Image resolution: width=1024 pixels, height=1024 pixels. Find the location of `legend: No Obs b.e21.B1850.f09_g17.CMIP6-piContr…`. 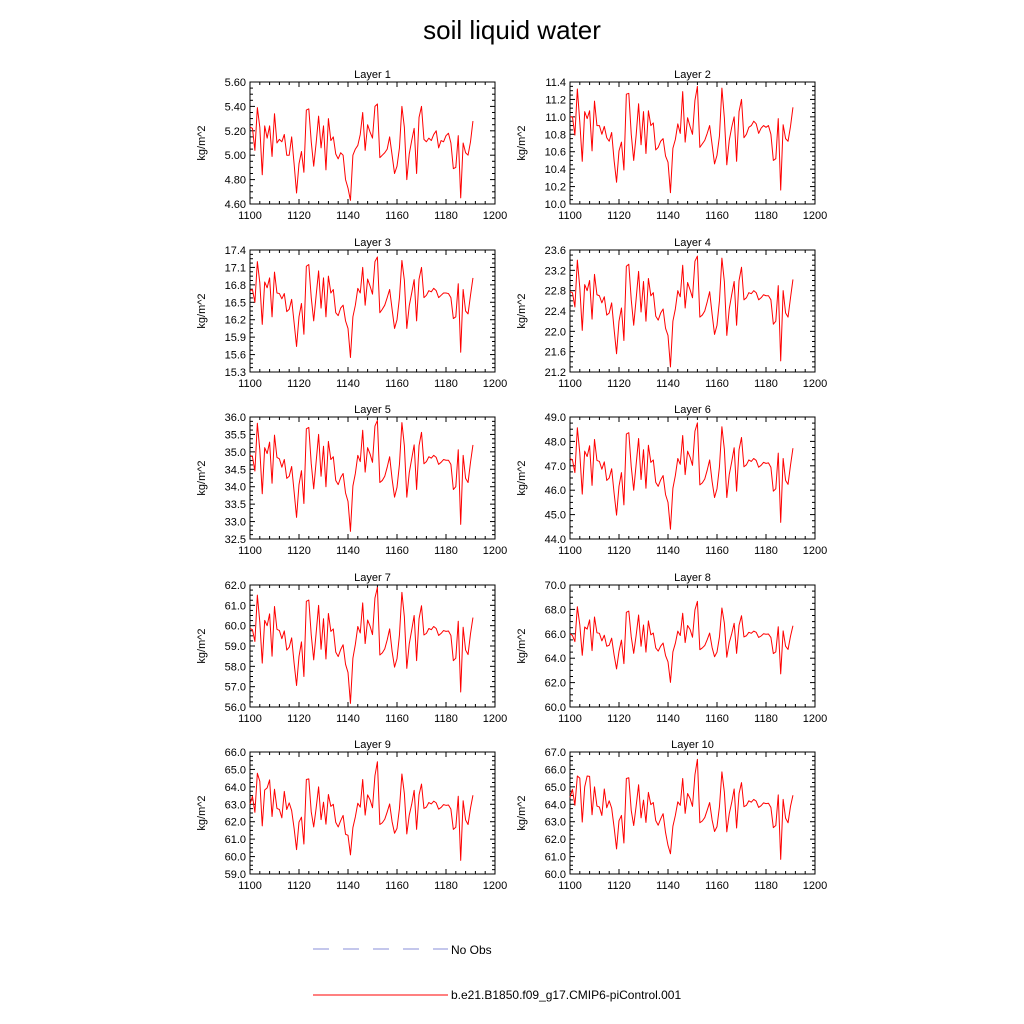

legend: No Obs b.e21.B1850.f09_g17.CMIP6-piContr… is located at coordinates (497, 972).